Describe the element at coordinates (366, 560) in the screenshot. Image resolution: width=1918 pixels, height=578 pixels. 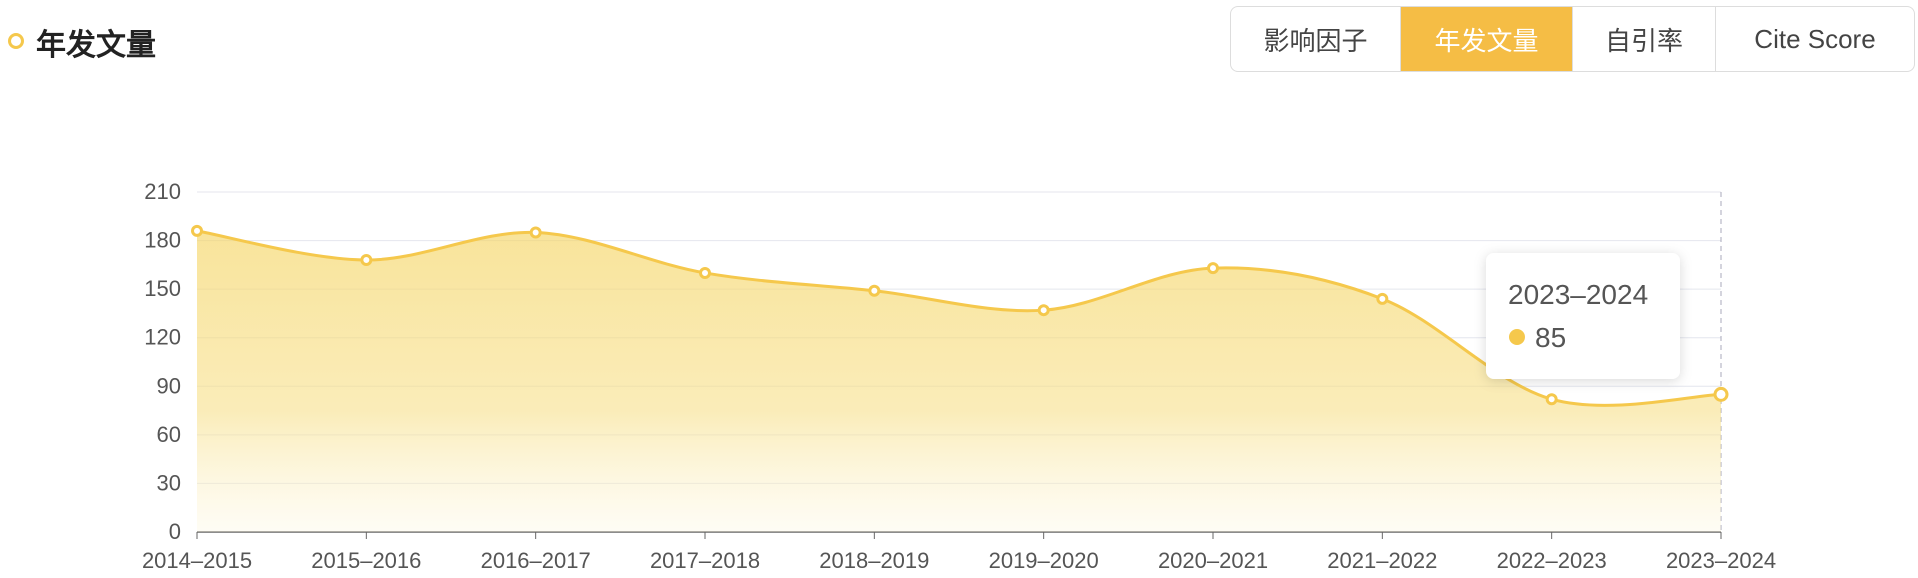
I see `x-tick-label: 2015–2016` at that location.